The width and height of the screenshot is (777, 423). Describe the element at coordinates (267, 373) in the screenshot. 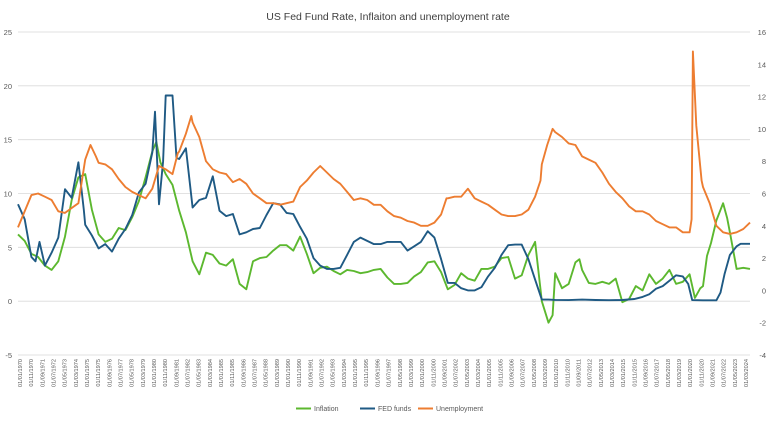

I see `x-tick-label: 01/05/1988` at that location.